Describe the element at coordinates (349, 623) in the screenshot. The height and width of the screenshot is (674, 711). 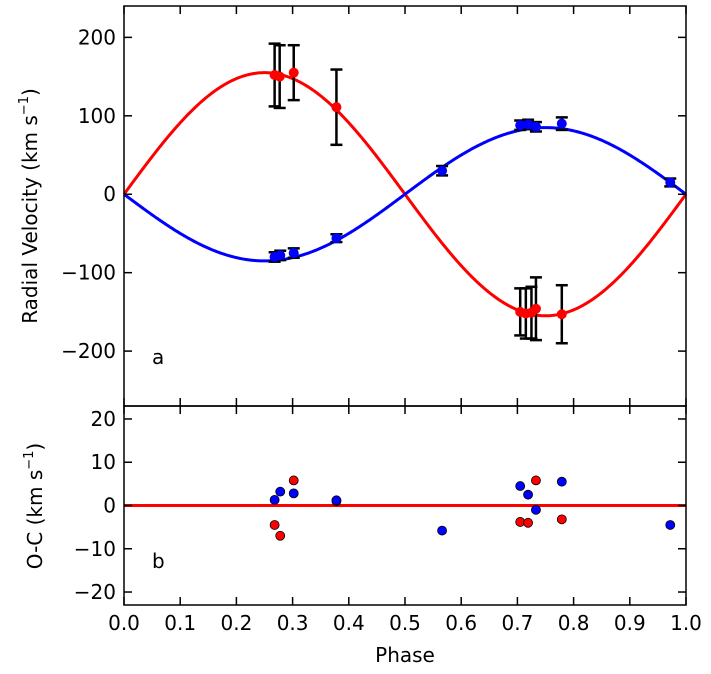
I see `x-tick-label: 0.4` at that location.